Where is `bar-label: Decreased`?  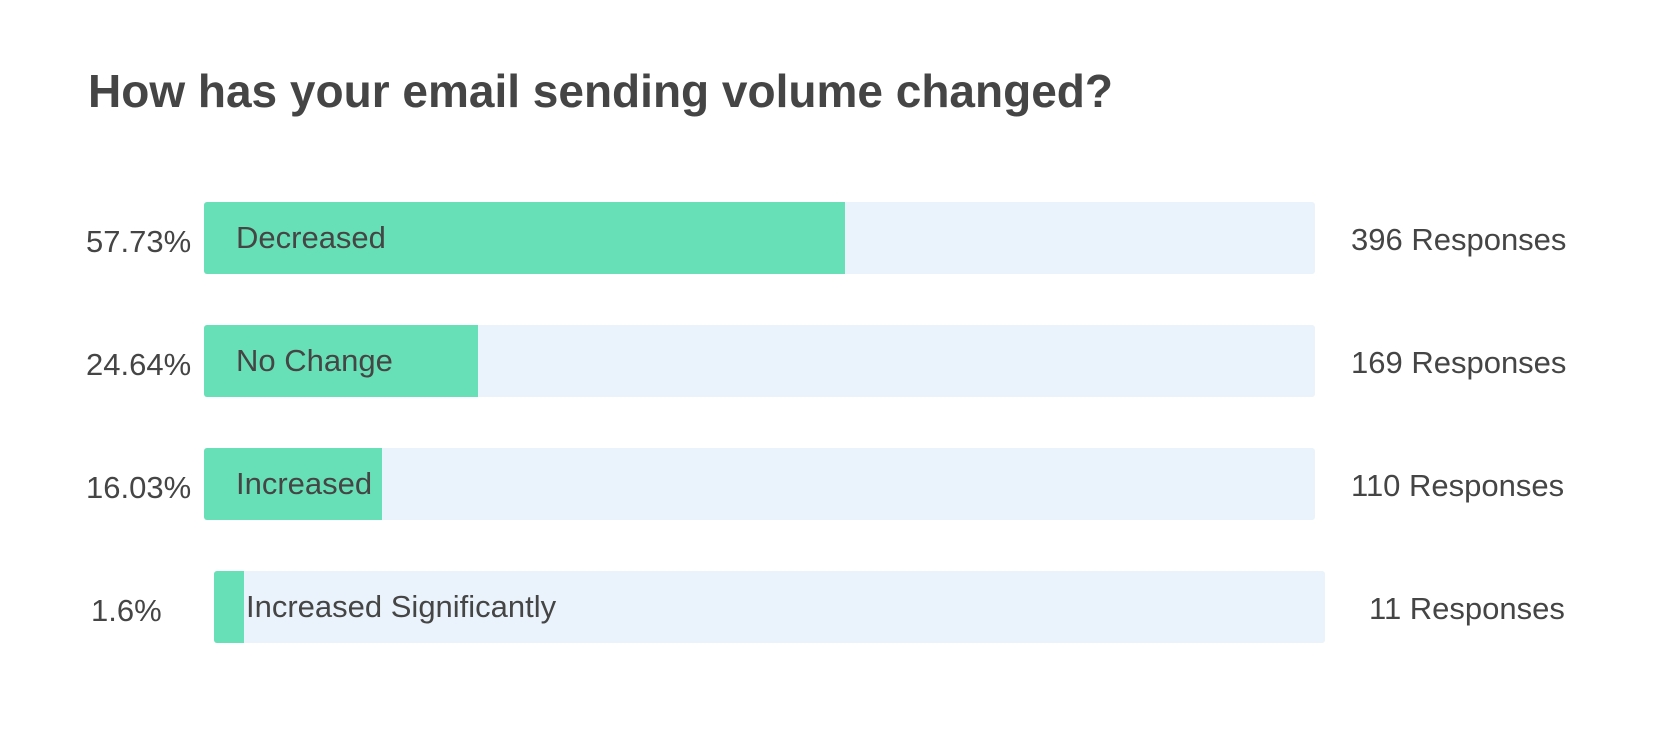
bar-label: Decreased is located at coordinates (311, 237).